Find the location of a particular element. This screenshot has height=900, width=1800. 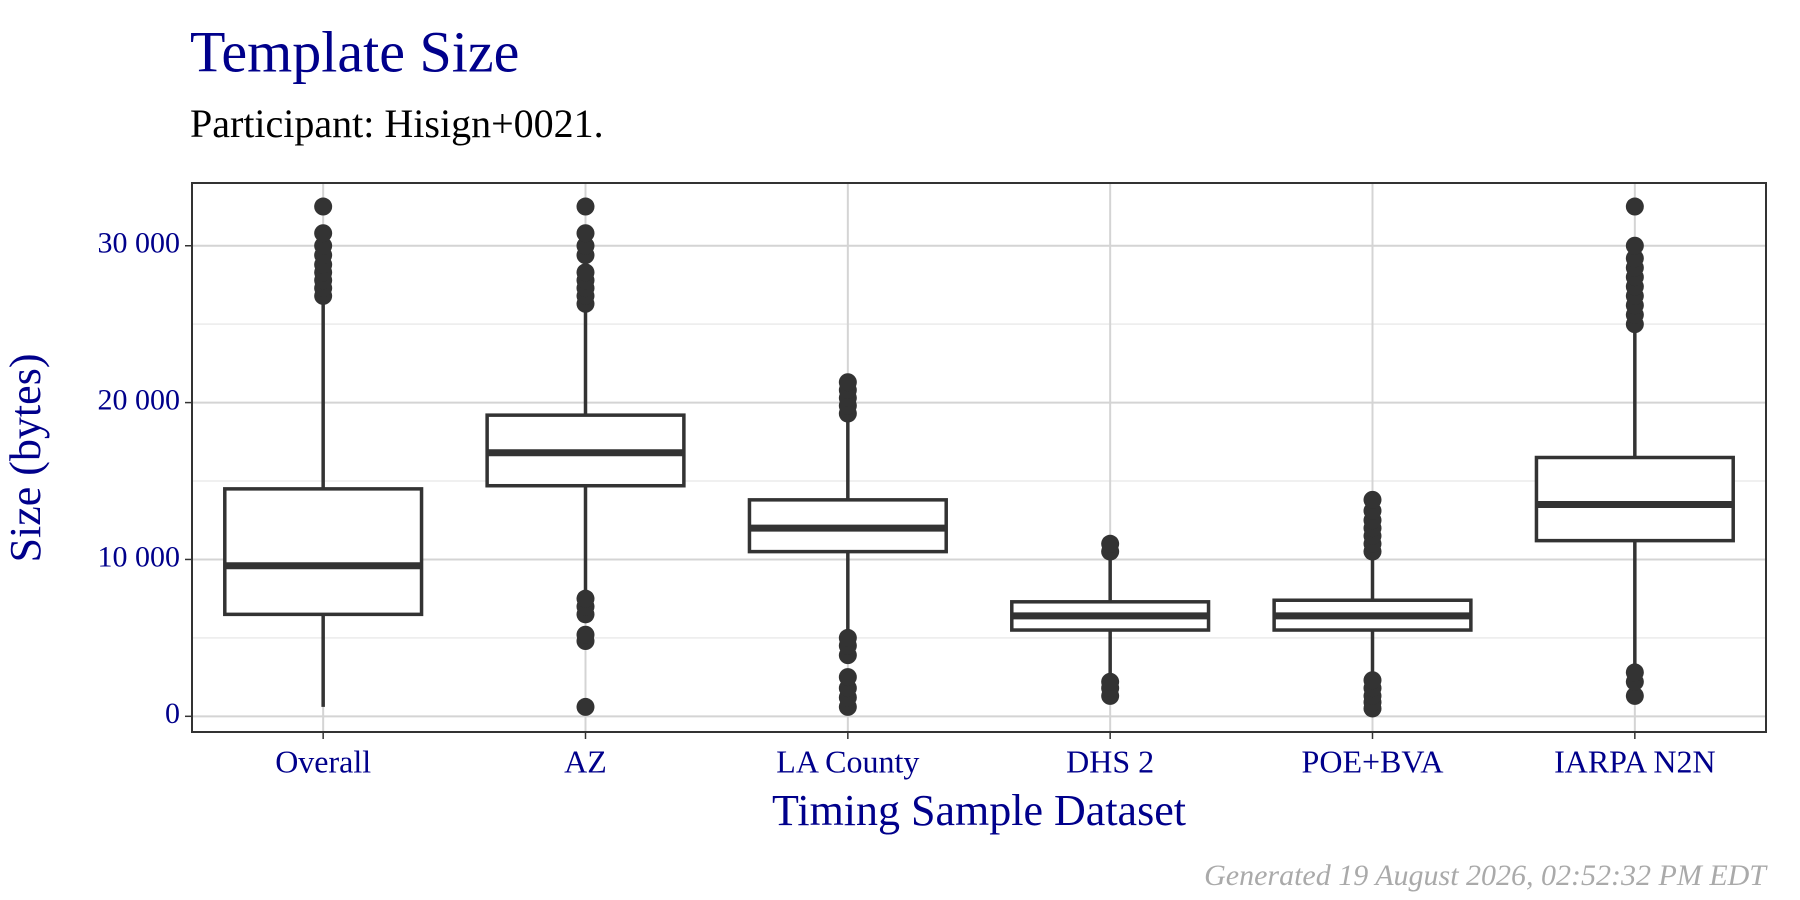

y-tick-label: 0 is located at coordinates (172, 713).